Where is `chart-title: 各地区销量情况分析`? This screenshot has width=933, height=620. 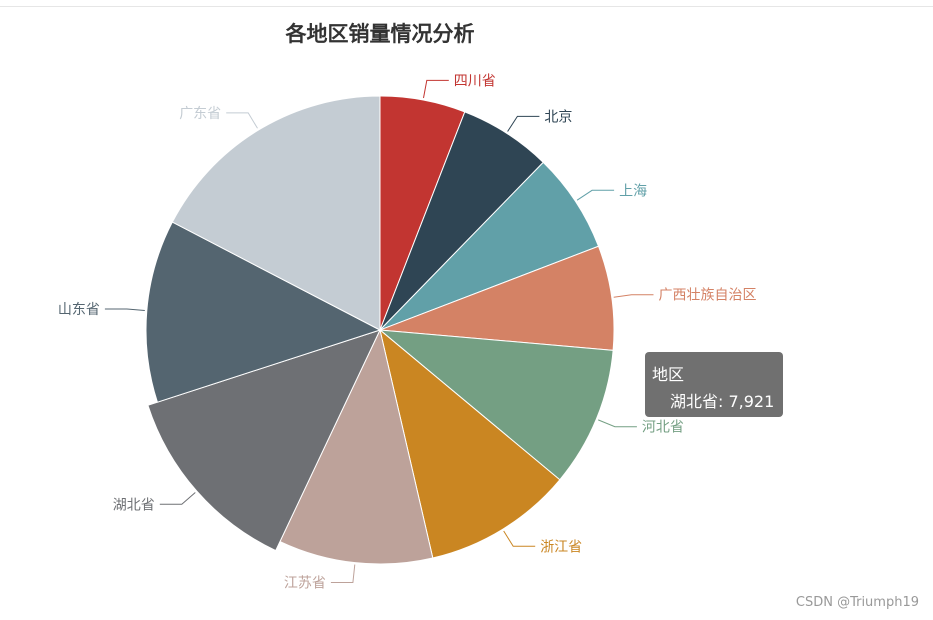 chart-title: 各地区销量情况分析 is located at coordinates (380, 34).